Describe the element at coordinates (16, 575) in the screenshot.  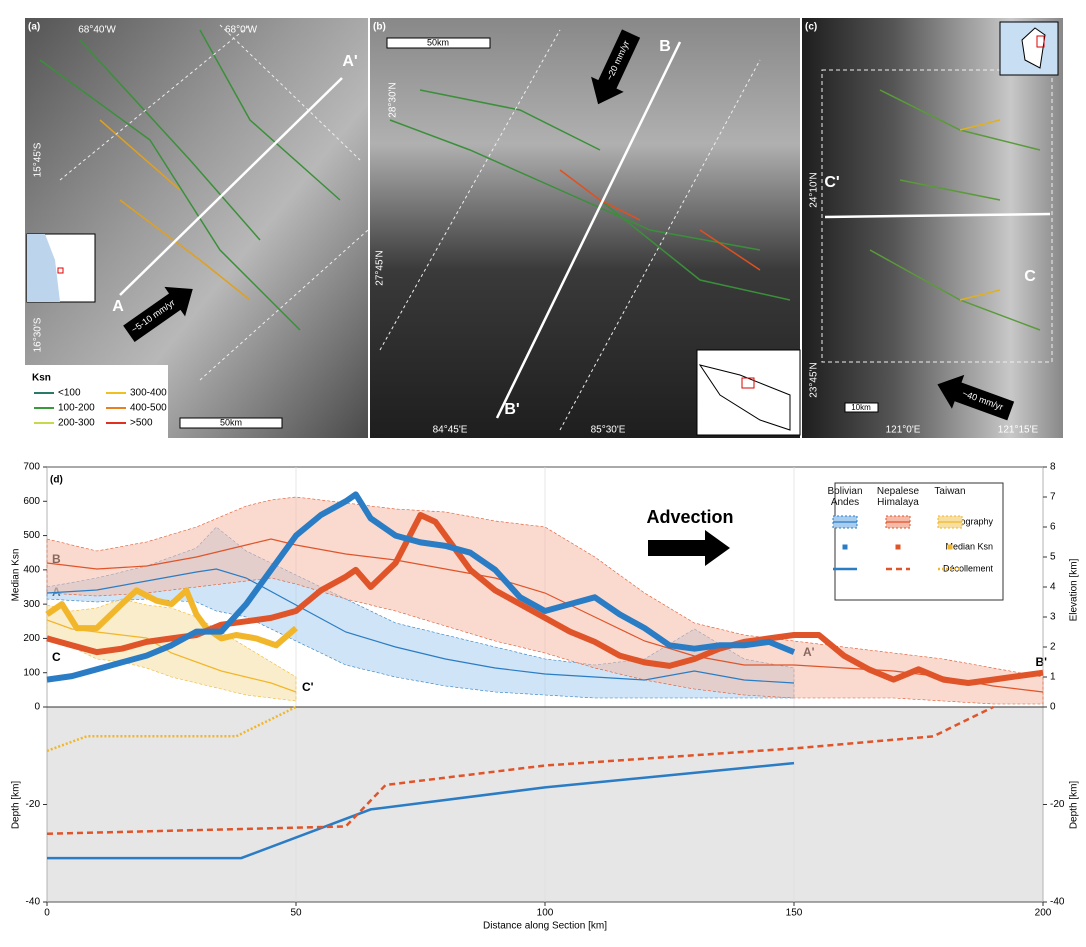
I see `y-axis-title: Median Ksn` at that location.